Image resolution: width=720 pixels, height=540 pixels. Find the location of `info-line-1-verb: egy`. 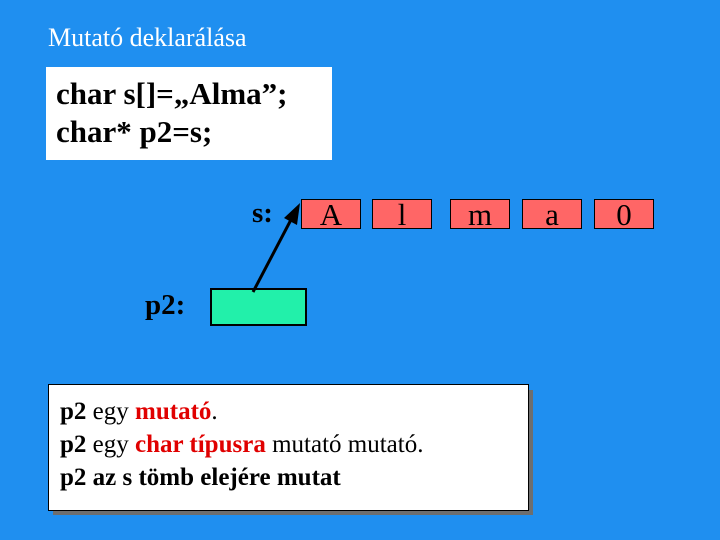

info-line-1-verb: egy is located at coordinates (111, 411).